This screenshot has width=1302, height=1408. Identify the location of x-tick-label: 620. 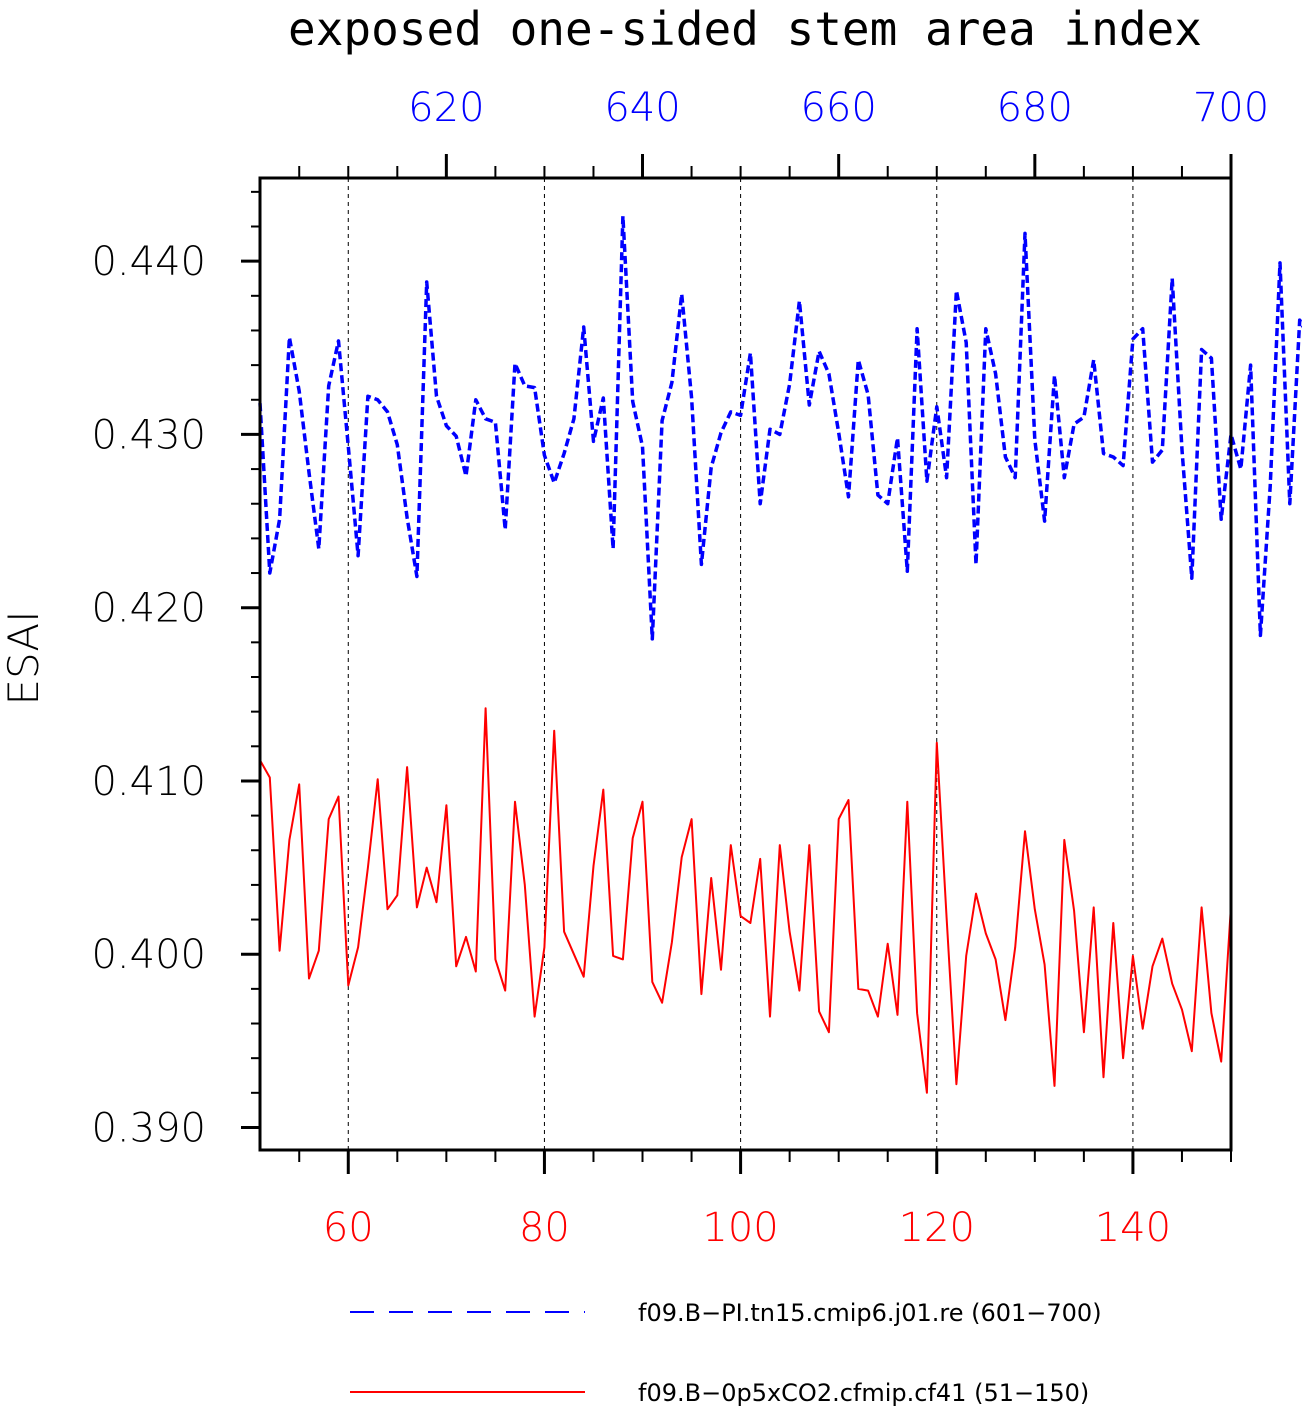
(446, 108).